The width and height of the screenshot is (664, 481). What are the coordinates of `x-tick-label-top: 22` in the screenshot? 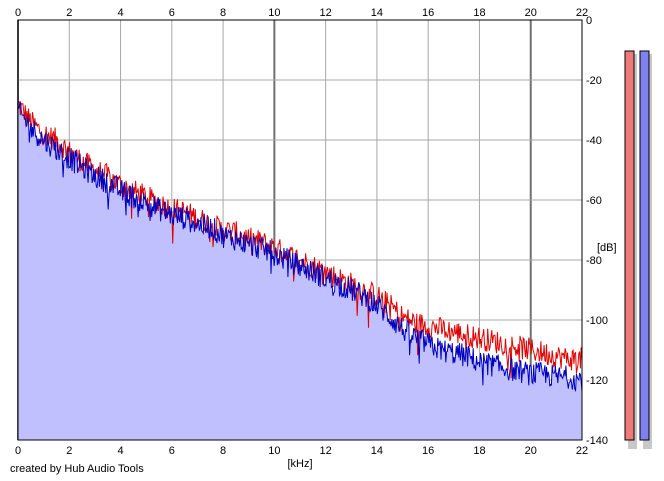 It's located at (582, 13).